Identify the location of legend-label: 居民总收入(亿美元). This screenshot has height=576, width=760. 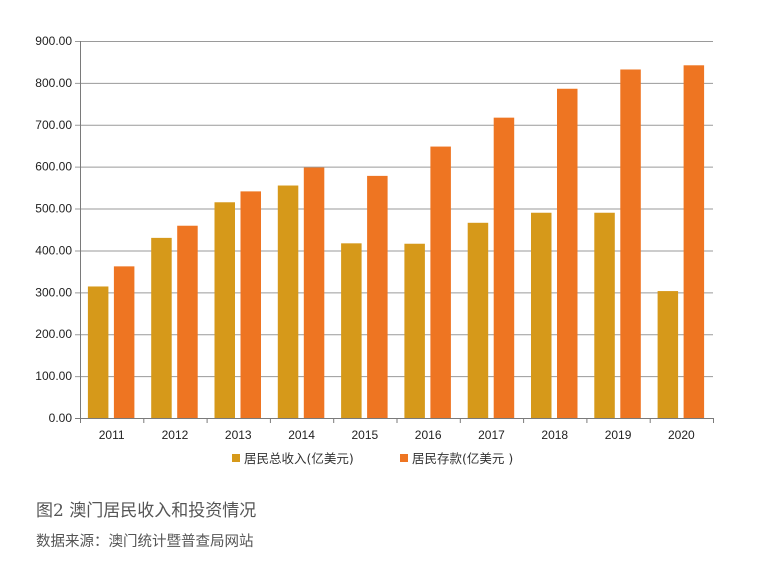
(299, 458).